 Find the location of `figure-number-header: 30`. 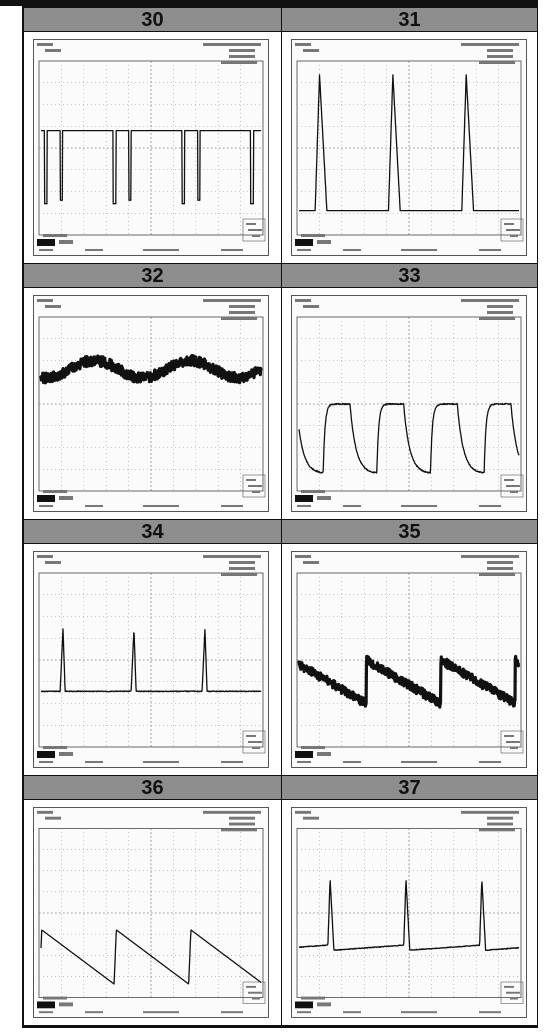

figure-number-header: 30 is located at coordinates (152, 20).